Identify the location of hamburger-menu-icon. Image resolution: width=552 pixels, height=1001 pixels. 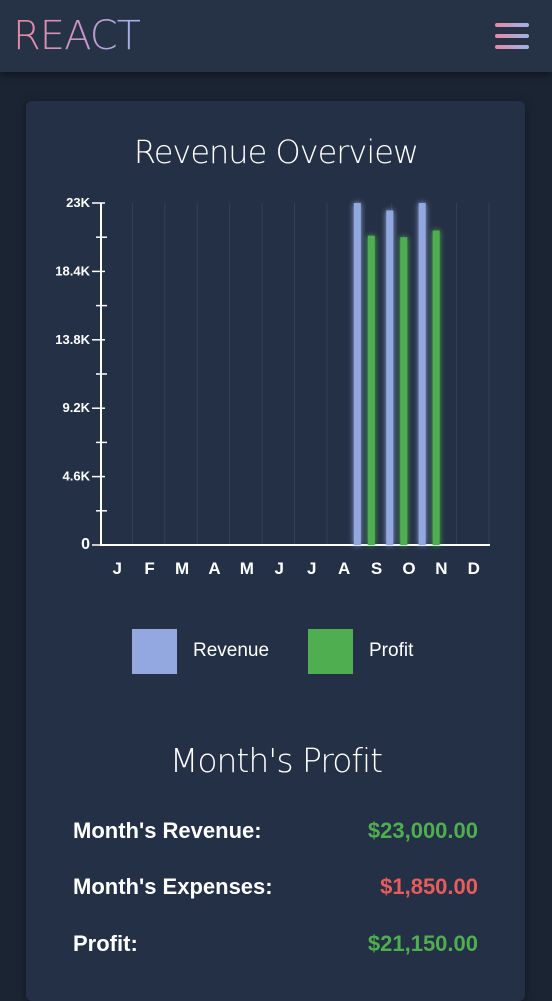
(512, 36).